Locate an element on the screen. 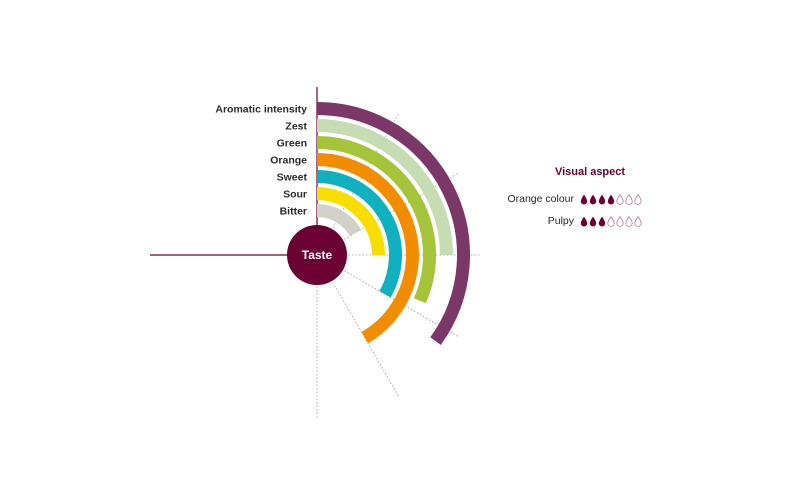 This screenshot has height=500, width=800. visual-aspect-label: Orange colour is located at coordinates (540, 199).